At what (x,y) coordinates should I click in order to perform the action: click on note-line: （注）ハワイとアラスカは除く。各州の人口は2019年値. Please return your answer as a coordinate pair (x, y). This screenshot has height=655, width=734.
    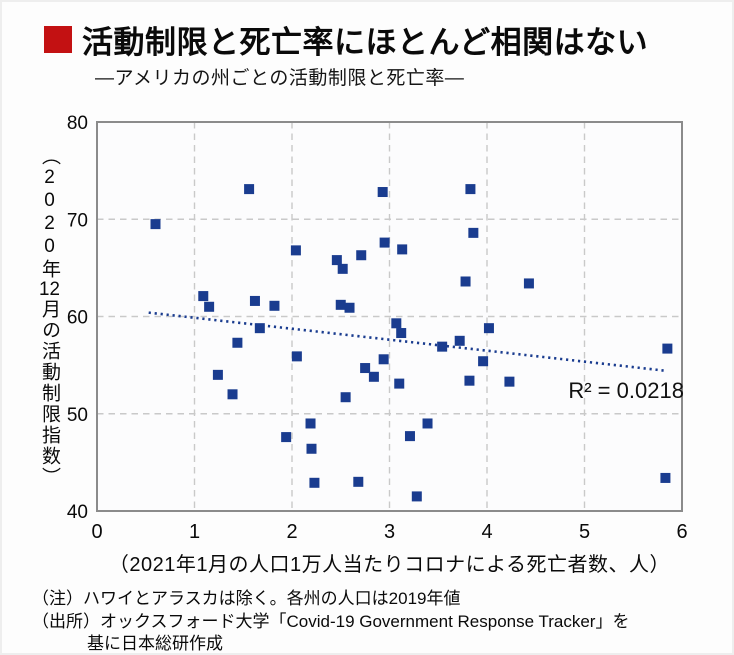
    Looking at the image, I should click on (246, 598).